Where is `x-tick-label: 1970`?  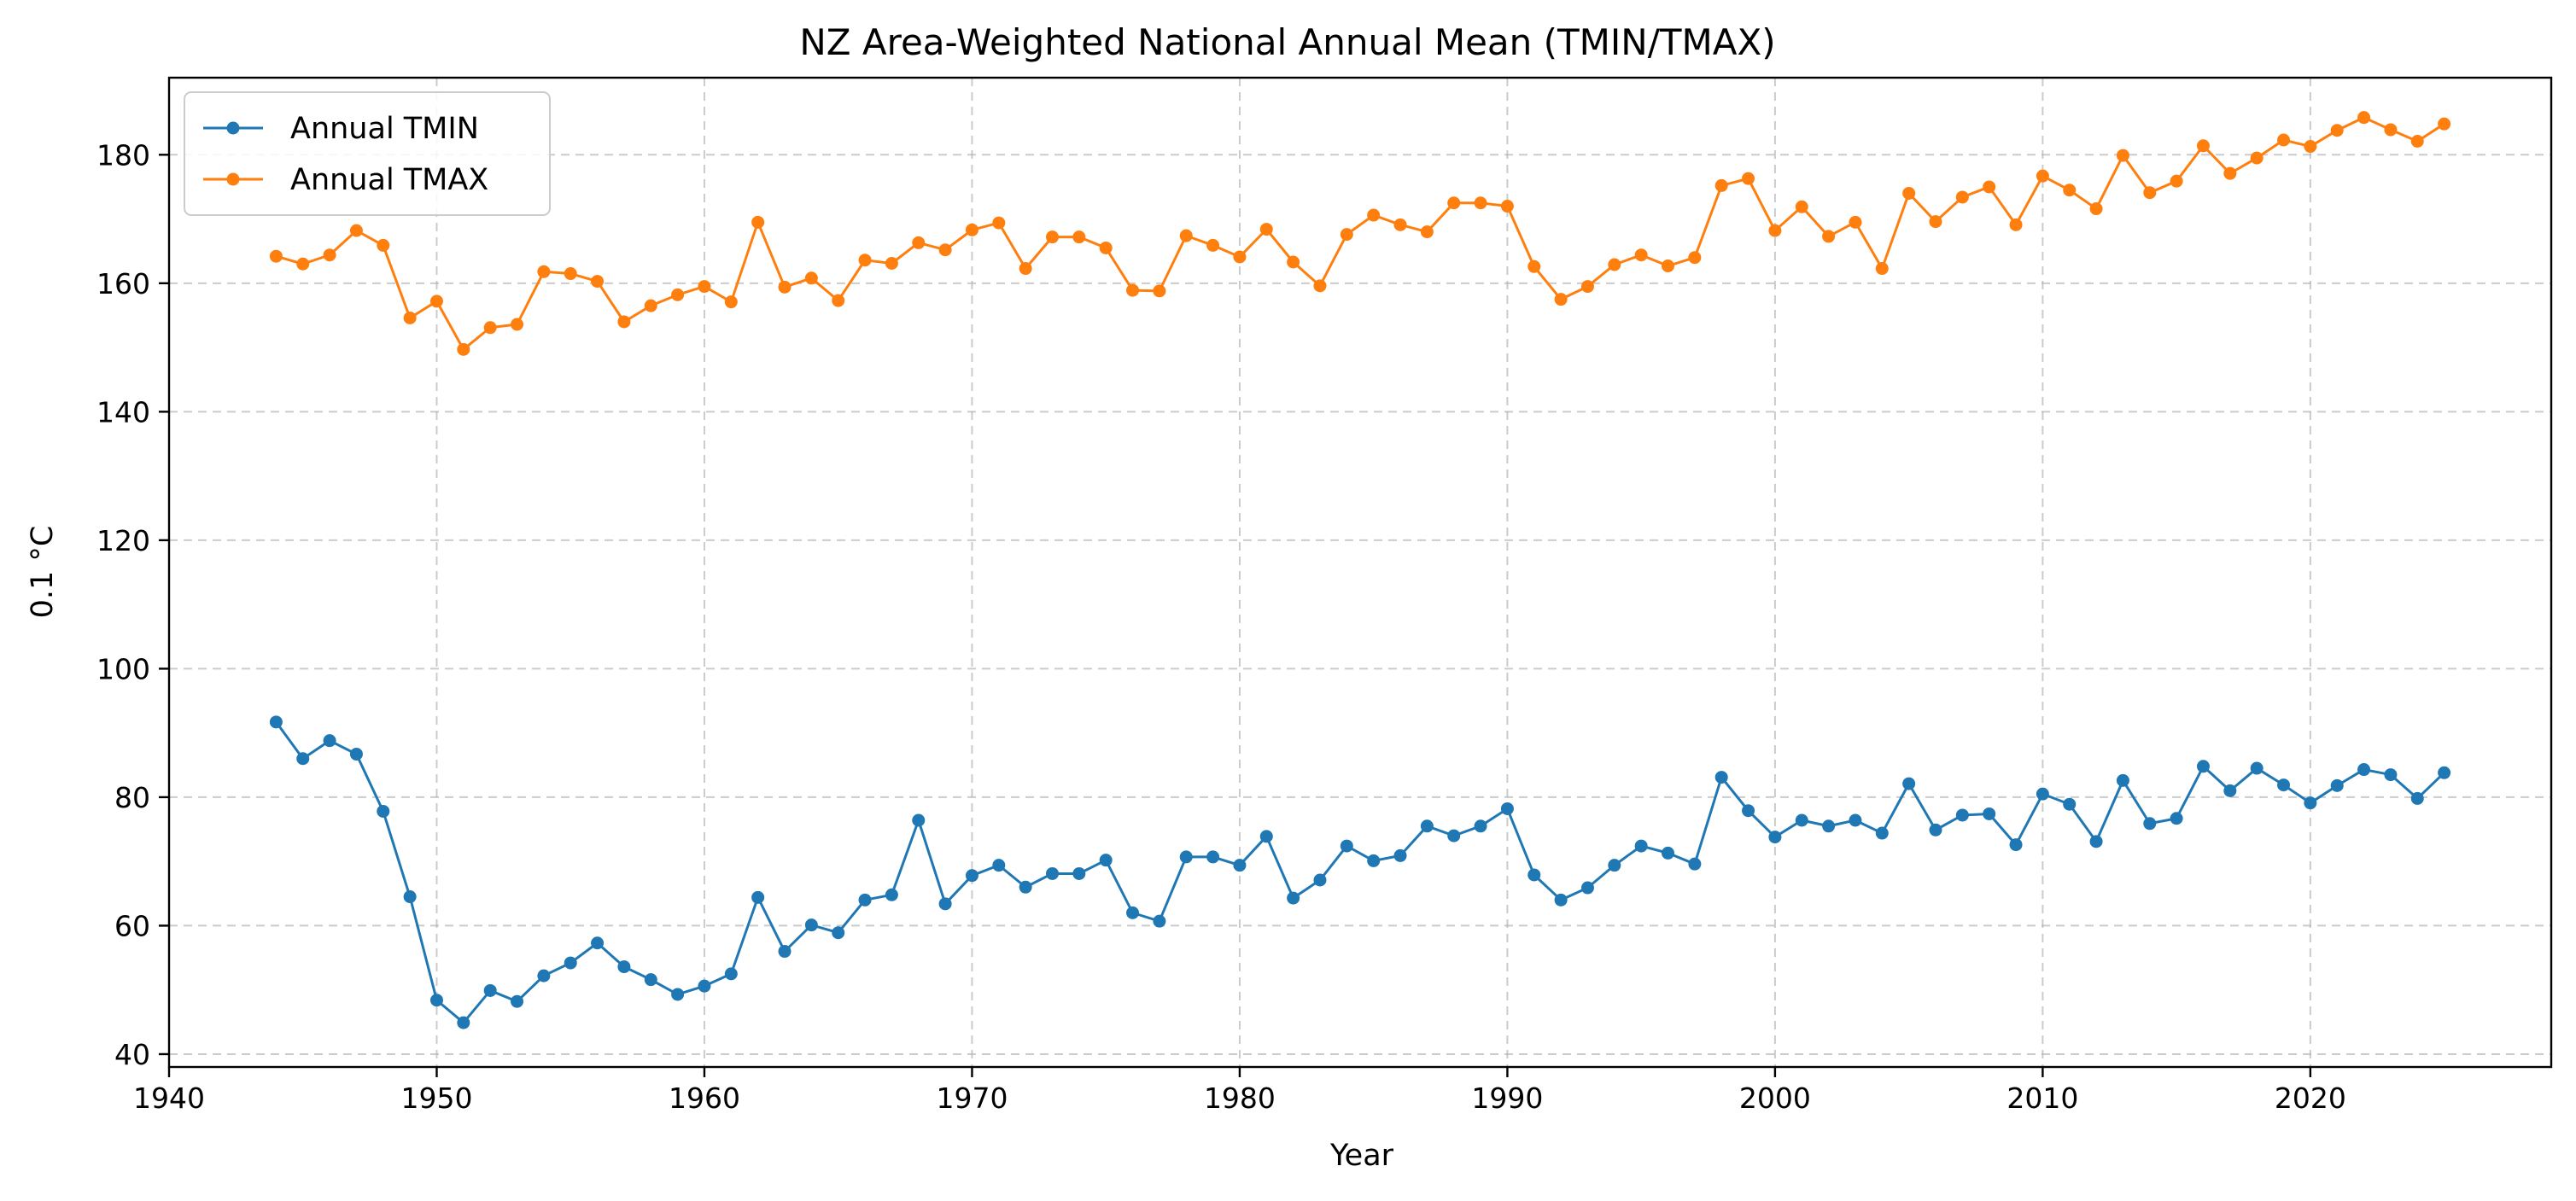 x-tick-label: 1970 is located at coordinates (972, 1098).